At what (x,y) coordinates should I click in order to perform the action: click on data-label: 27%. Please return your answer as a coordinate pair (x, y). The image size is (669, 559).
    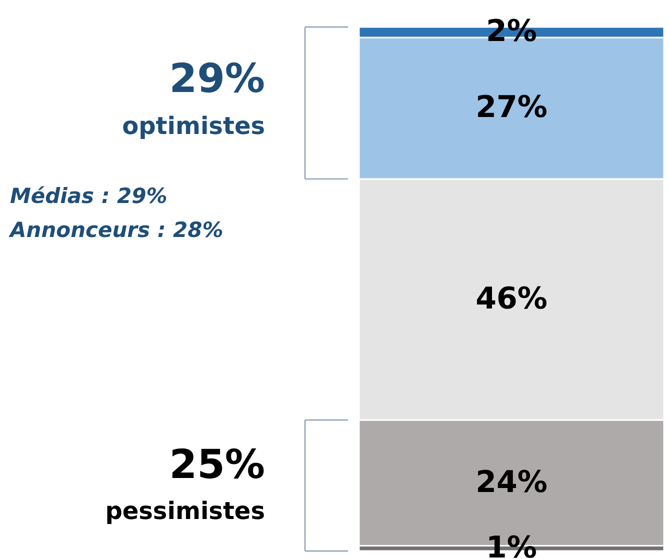
    Looking at the image, I should click on (512, 108).